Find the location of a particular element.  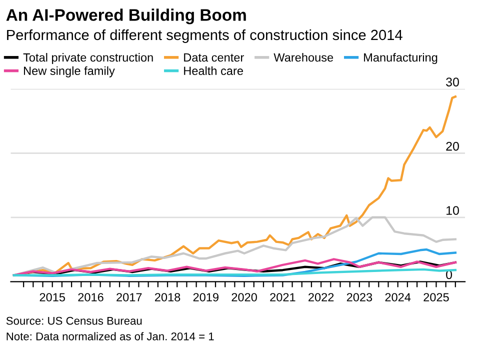

x-tick-label: 2019 is located at coordinates (205, 297).